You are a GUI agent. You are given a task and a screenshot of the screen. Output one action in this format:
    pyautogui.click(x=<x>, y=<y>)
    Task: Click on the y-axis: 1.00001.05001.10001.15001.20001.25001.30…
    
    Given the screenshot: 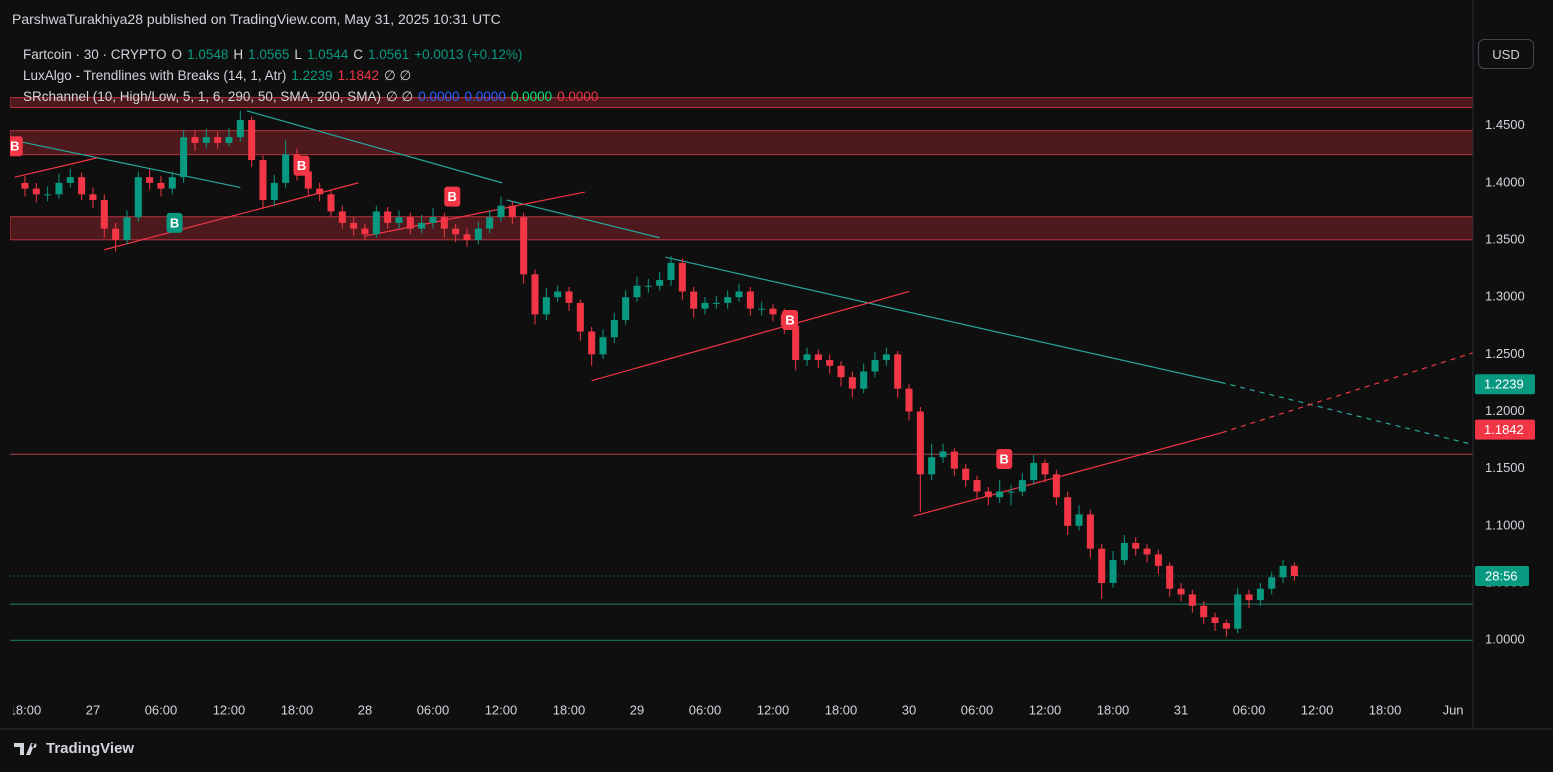 What is the action you would take?
    pyautogui.click(x=1505, y=382)
    